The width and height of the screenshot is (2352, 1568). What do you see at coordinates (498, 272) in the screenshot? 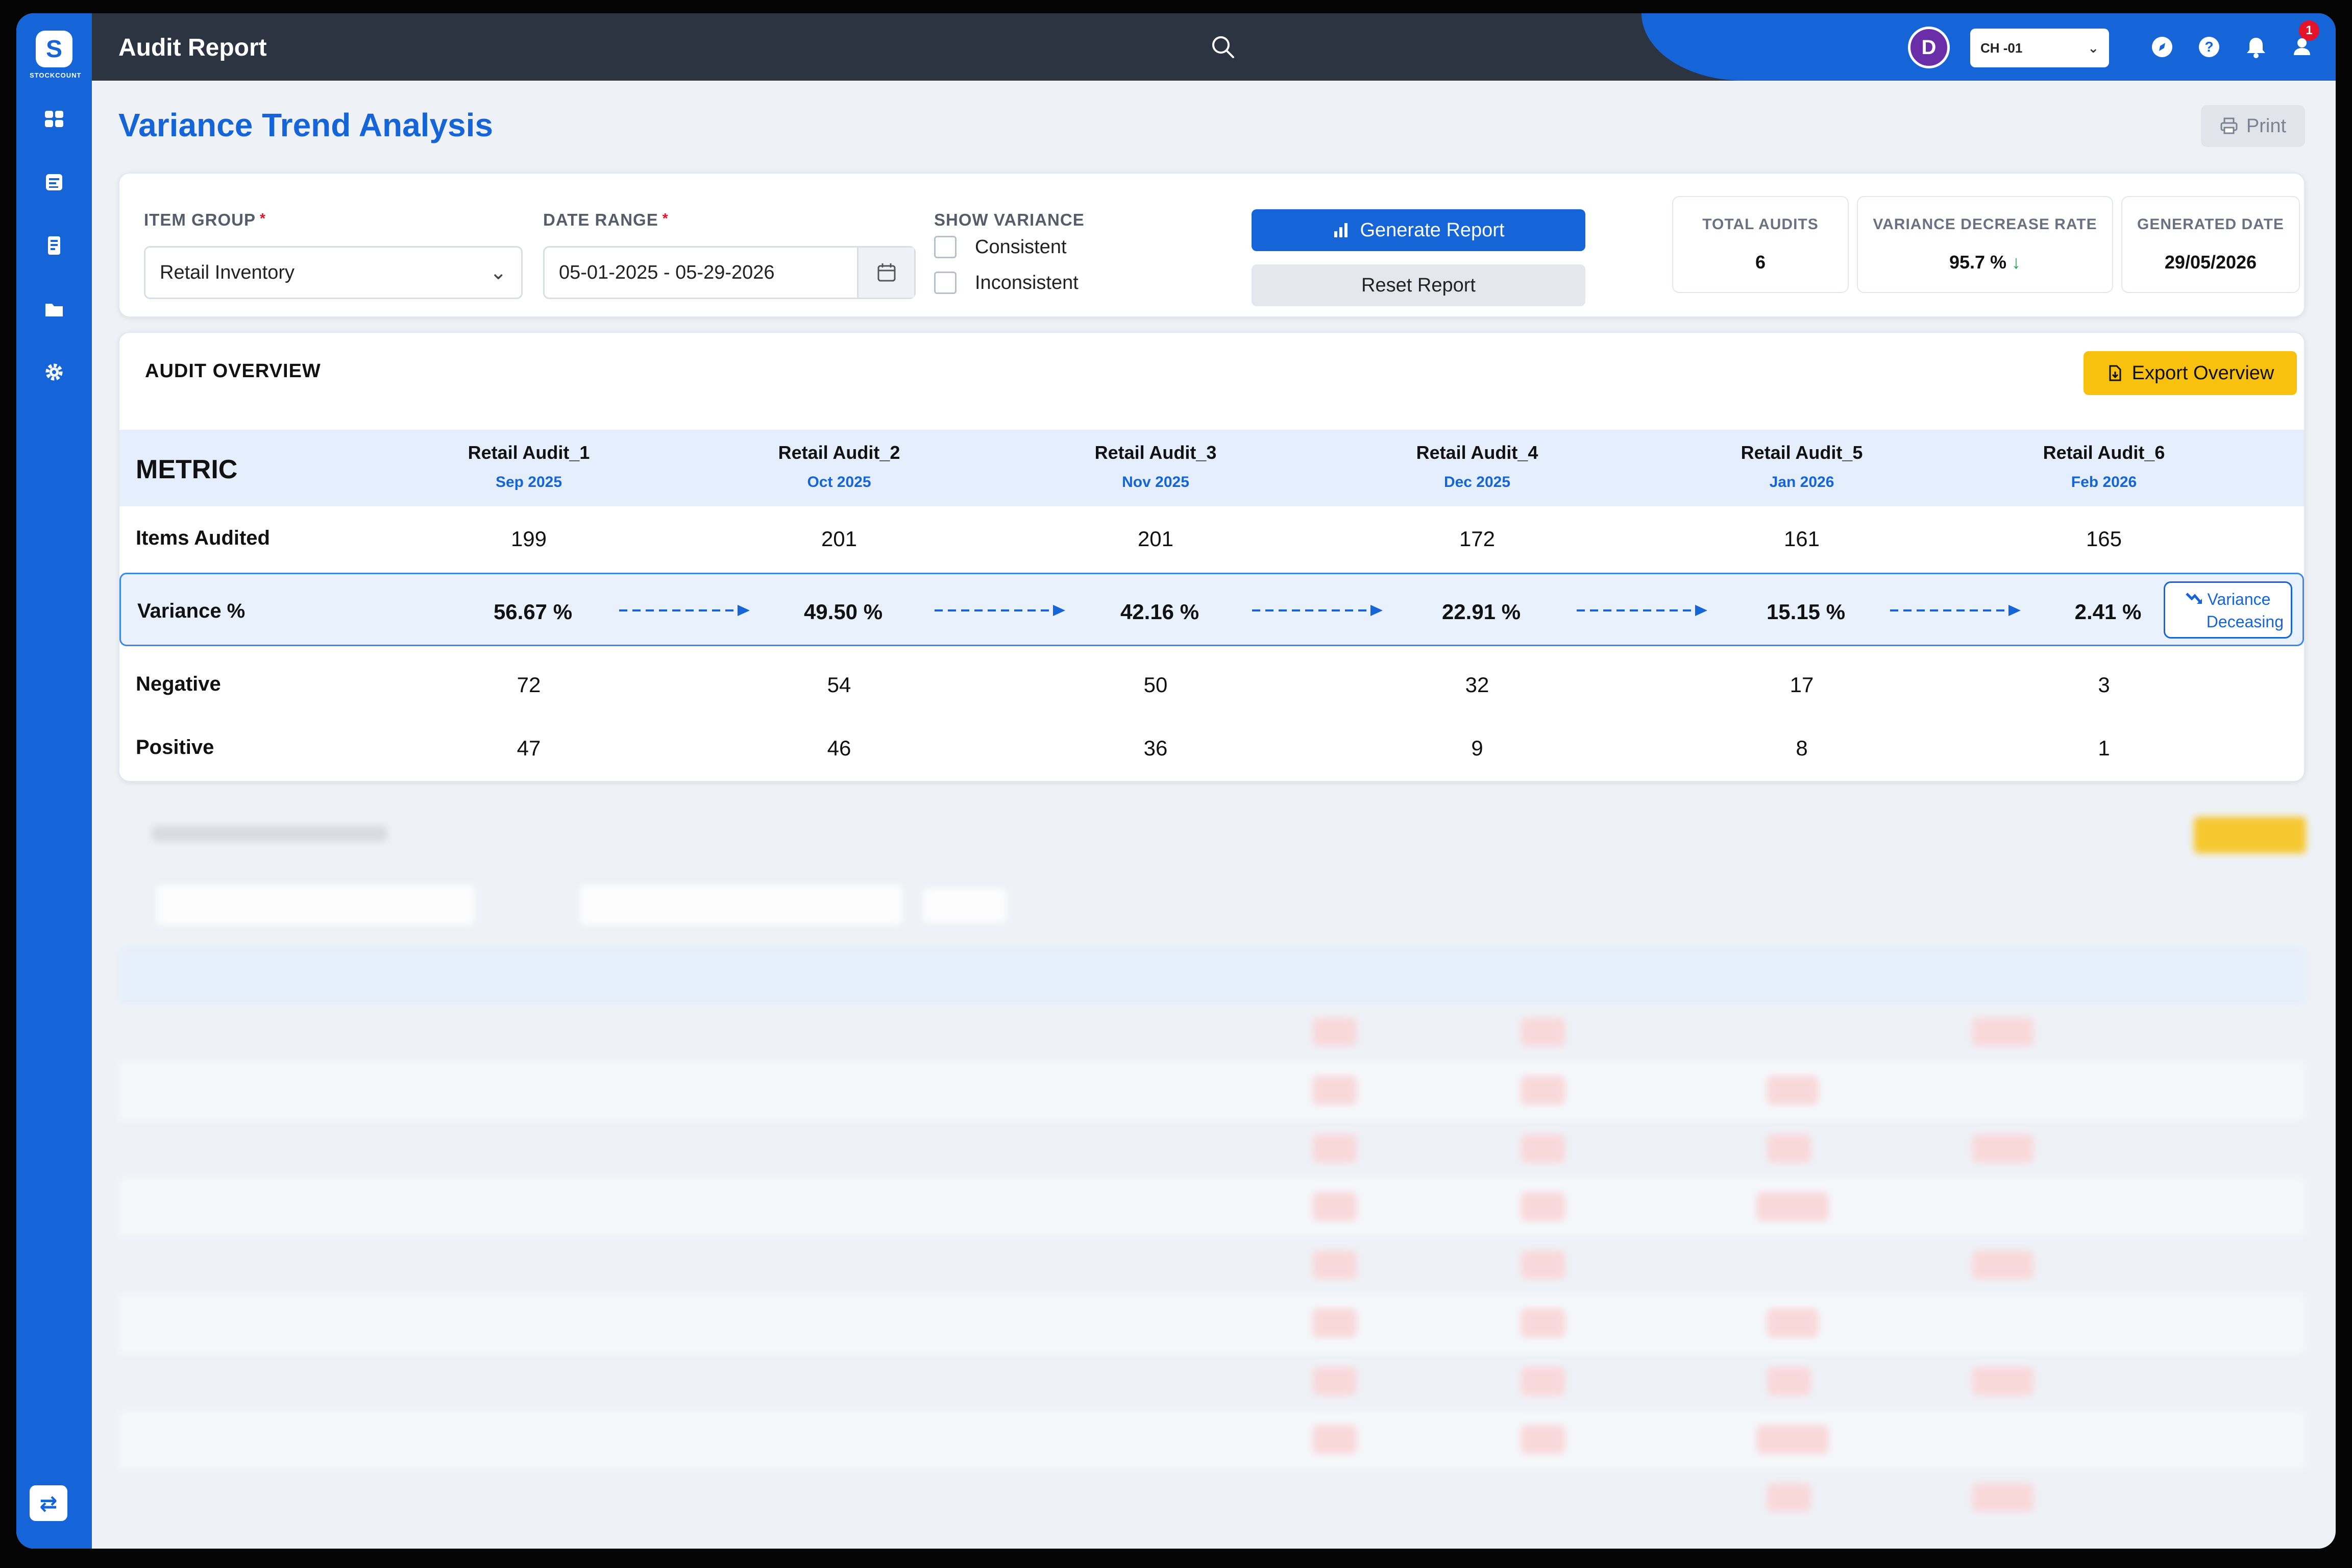
I see `chevron-down-icon: ⌄` at bounding box center [498, 272].